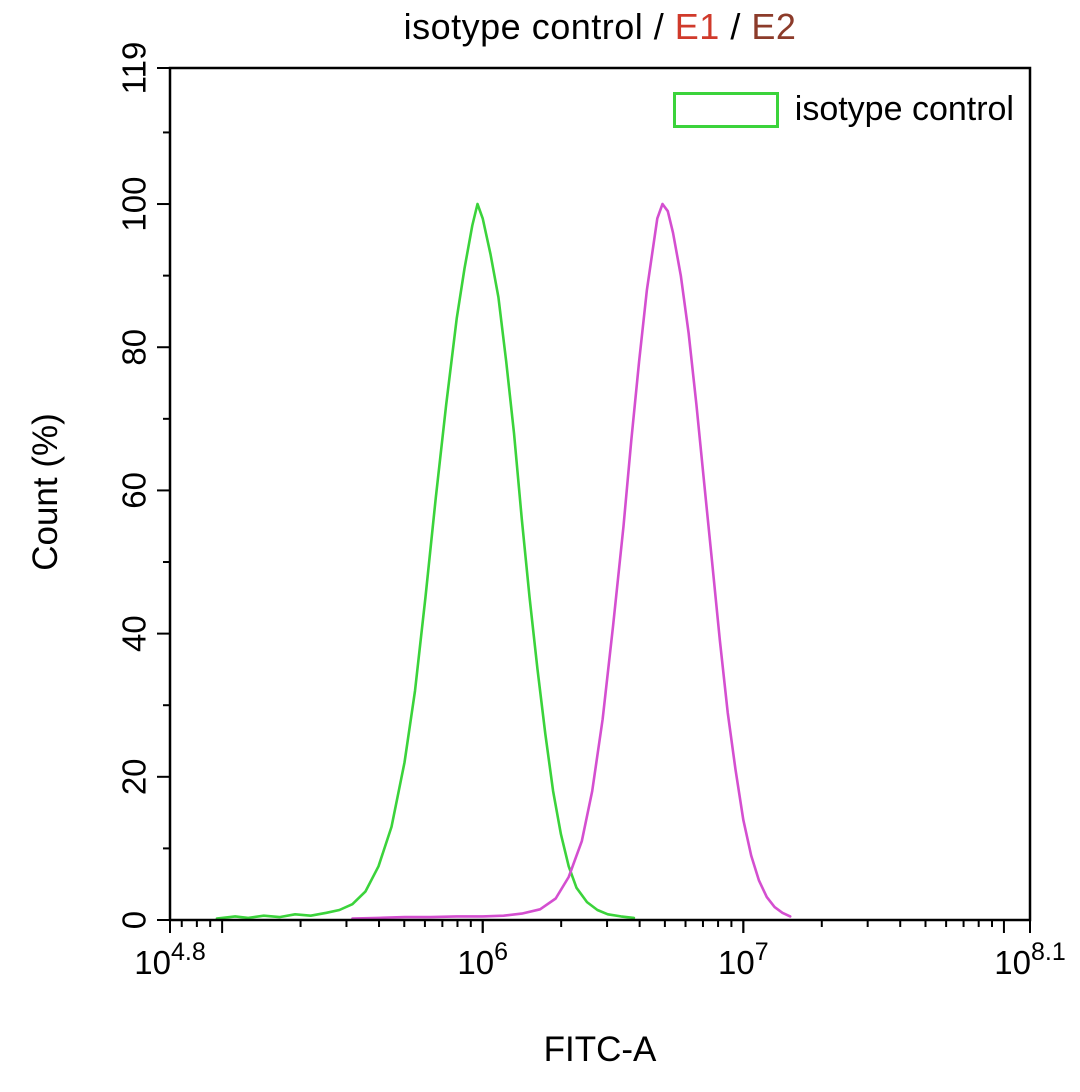 Image resolution: width=1080 pixels, height=1092 pixels. I want to click on title-part: E2, so click(774, 26).